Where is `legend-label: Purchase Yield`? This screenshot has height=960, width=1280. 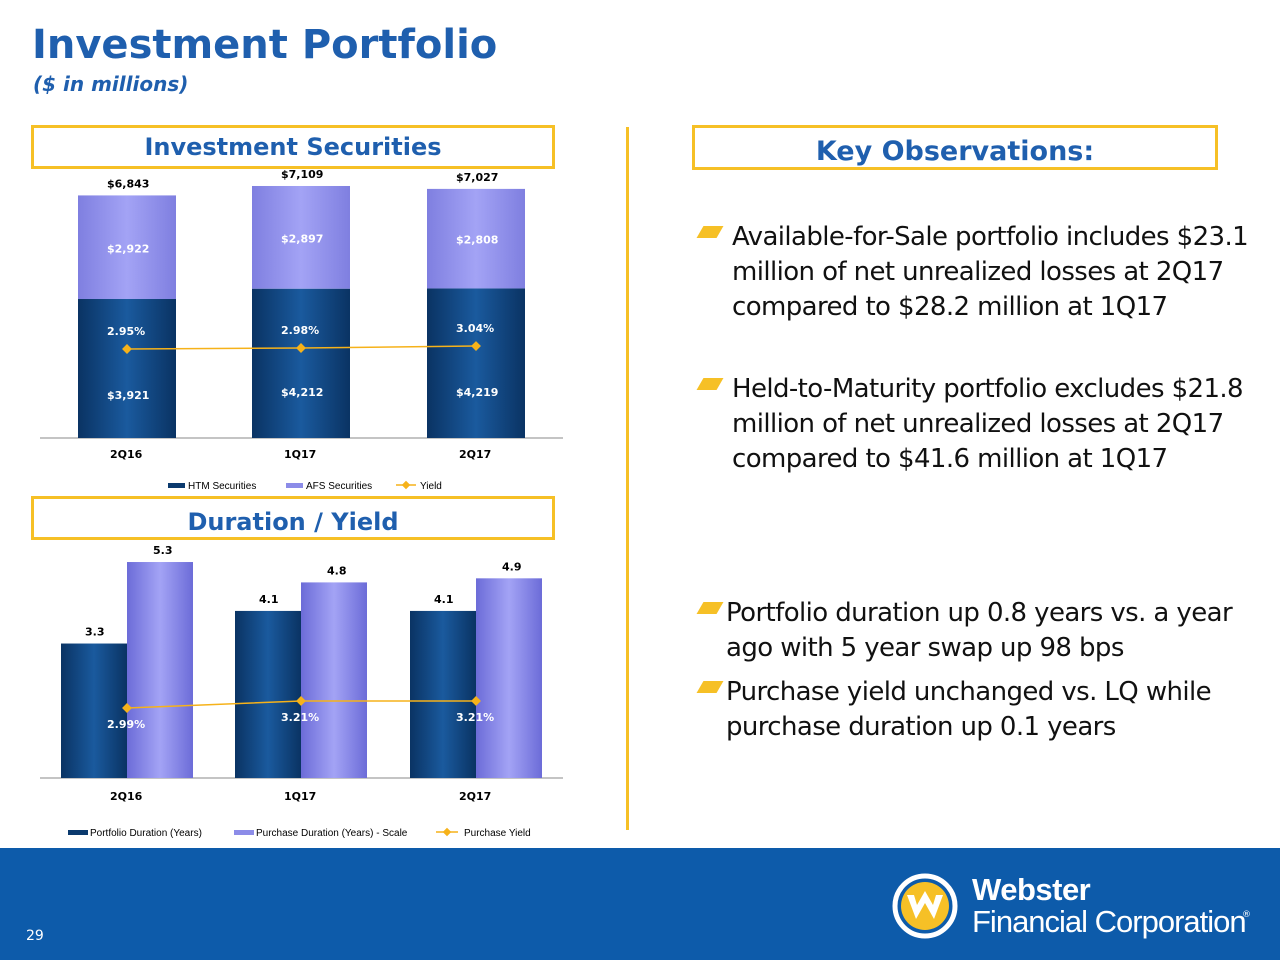
legend-label: Purchase Yield is located at coordinates (497, 833).